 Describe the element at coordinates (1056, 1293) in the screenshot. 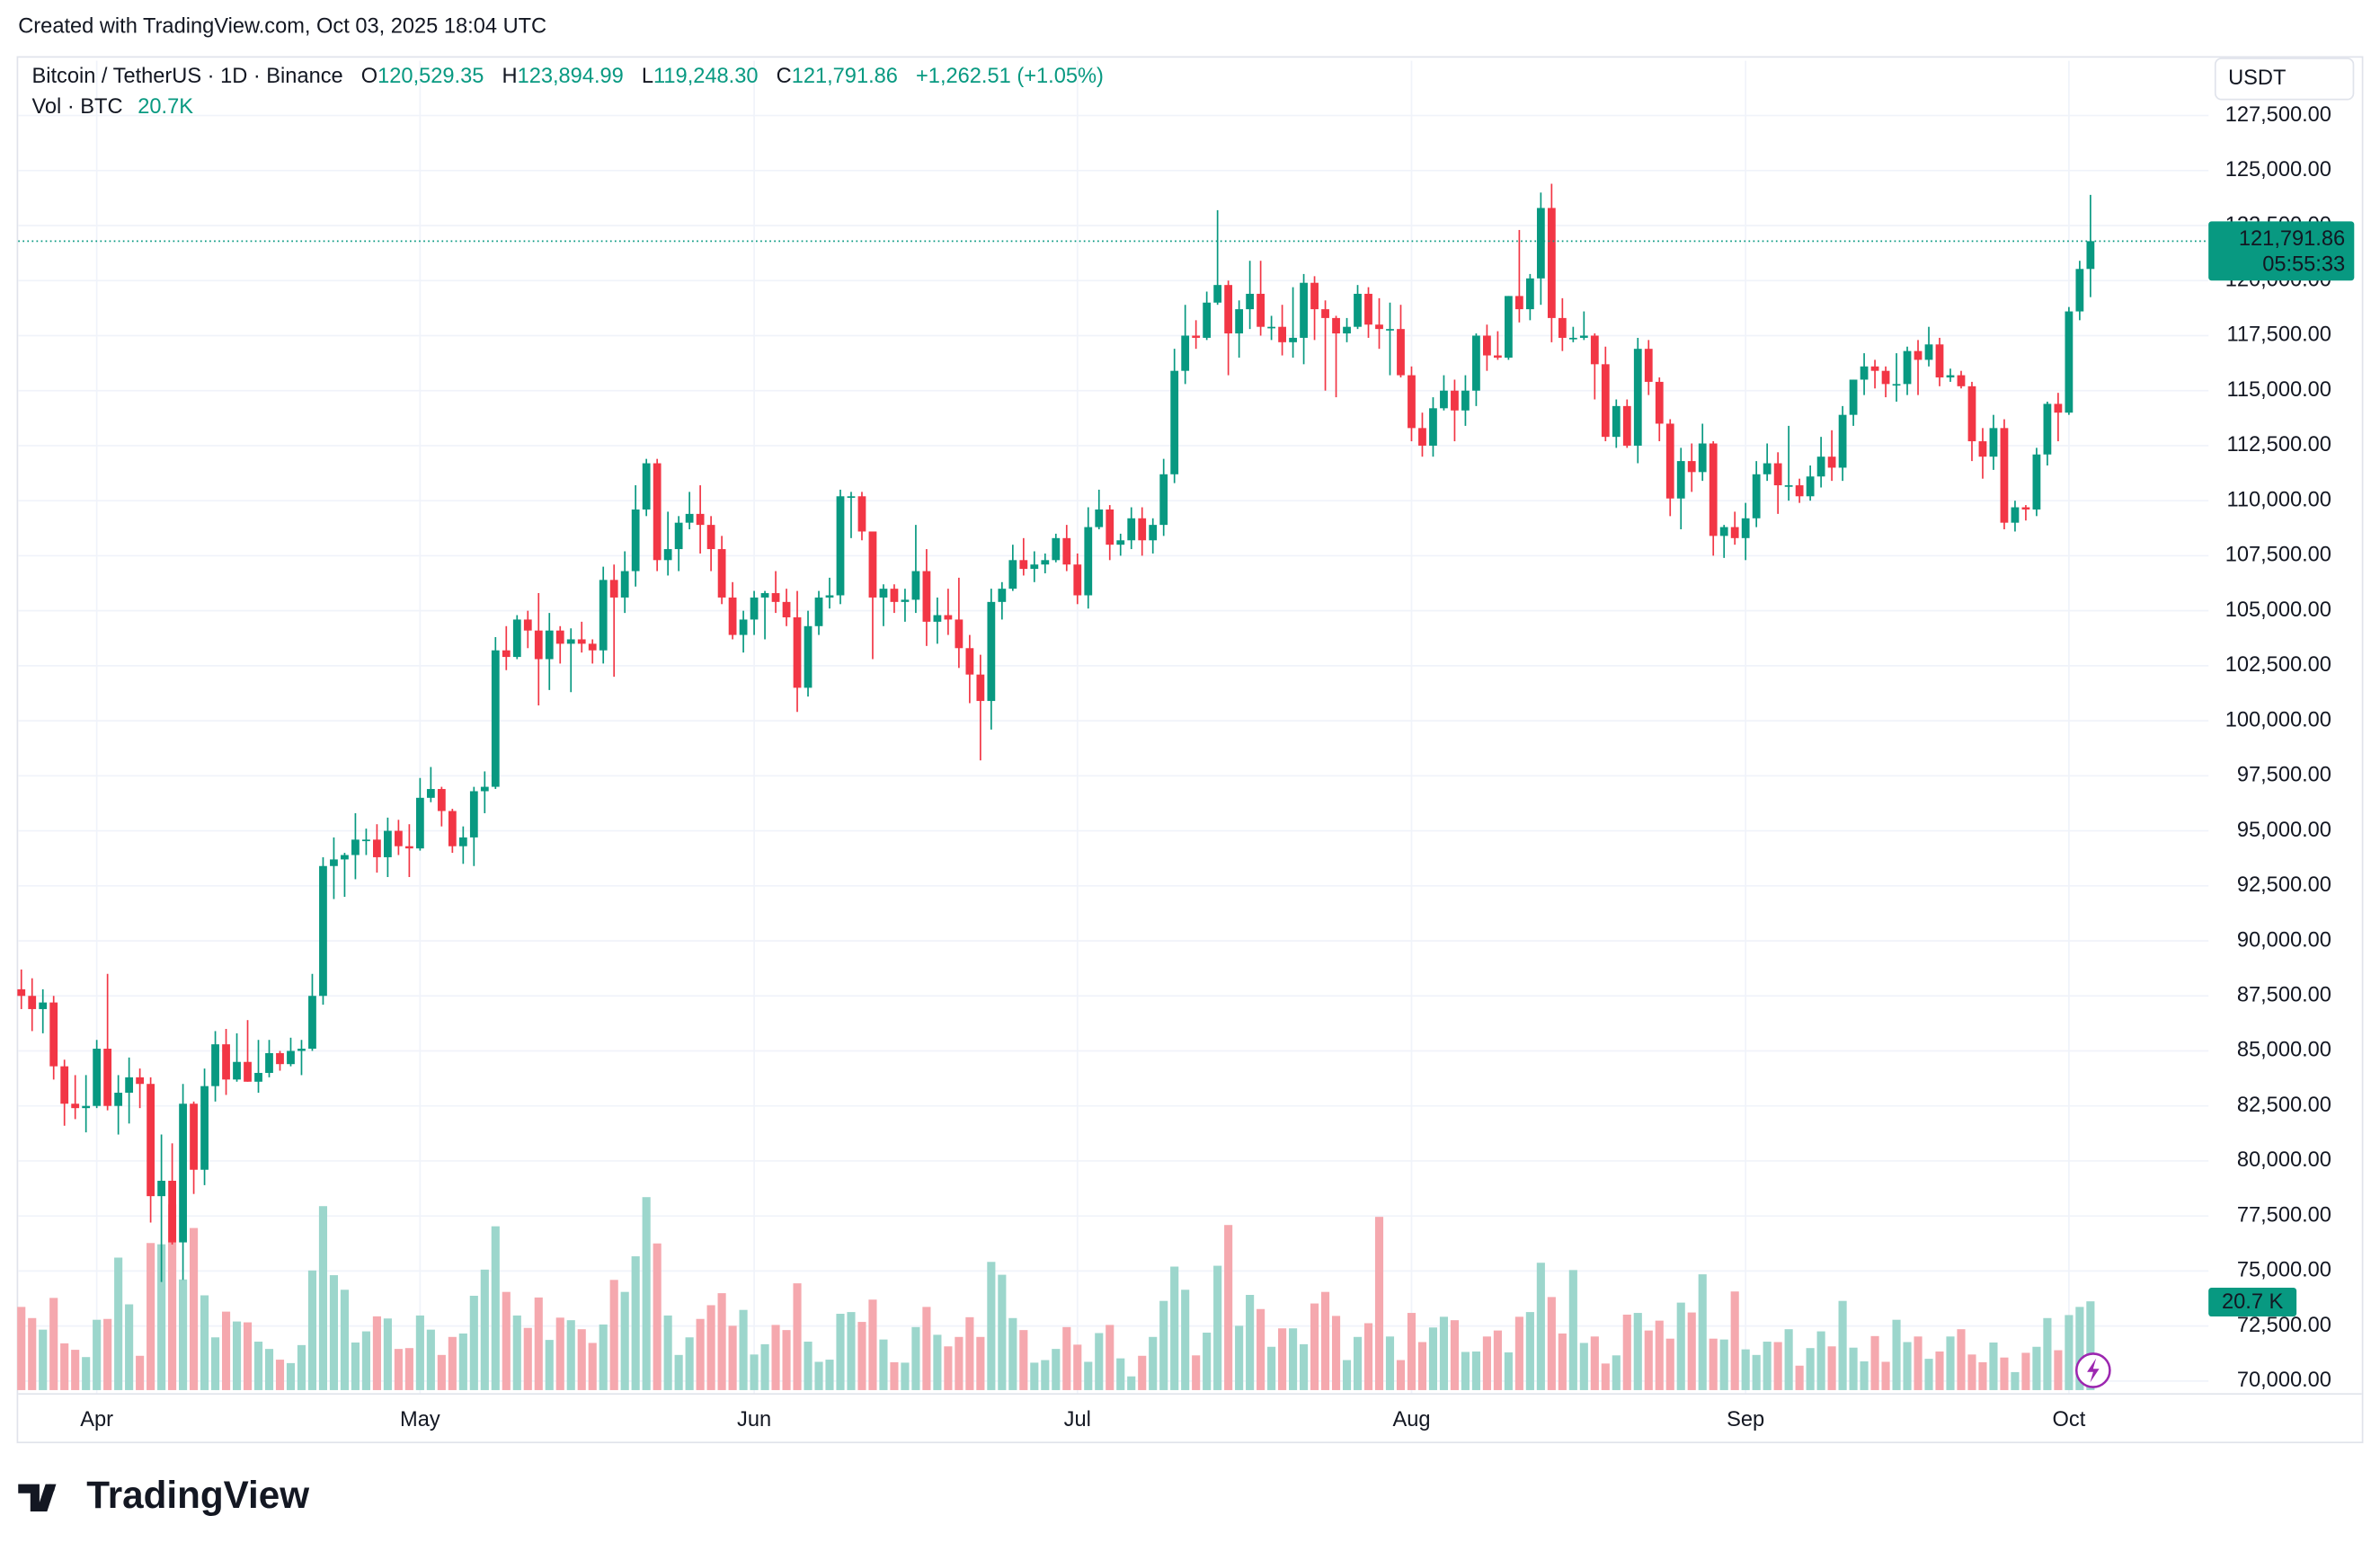

I see `volume-pane` at that location.